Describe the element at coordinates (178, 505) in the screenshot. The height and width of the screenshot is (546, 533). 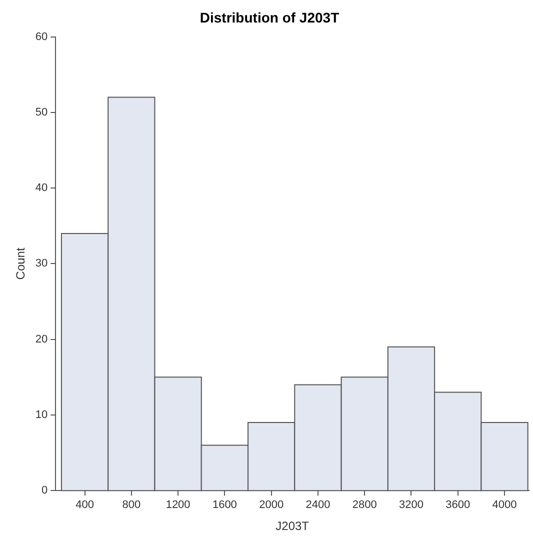
I see `x-tick-label: 1200` at that location.